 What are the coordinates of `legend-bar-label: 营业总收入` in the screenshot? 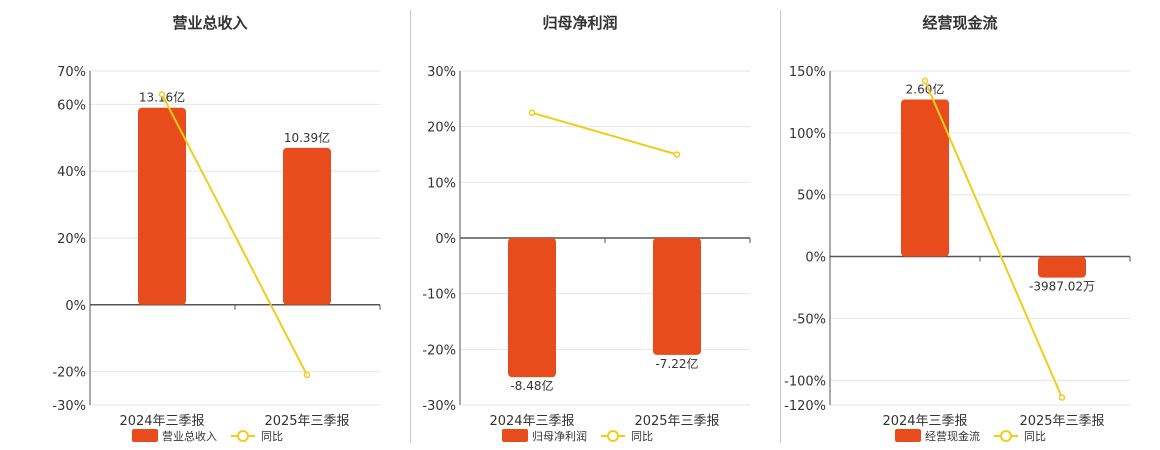 It's located at (189, 436).